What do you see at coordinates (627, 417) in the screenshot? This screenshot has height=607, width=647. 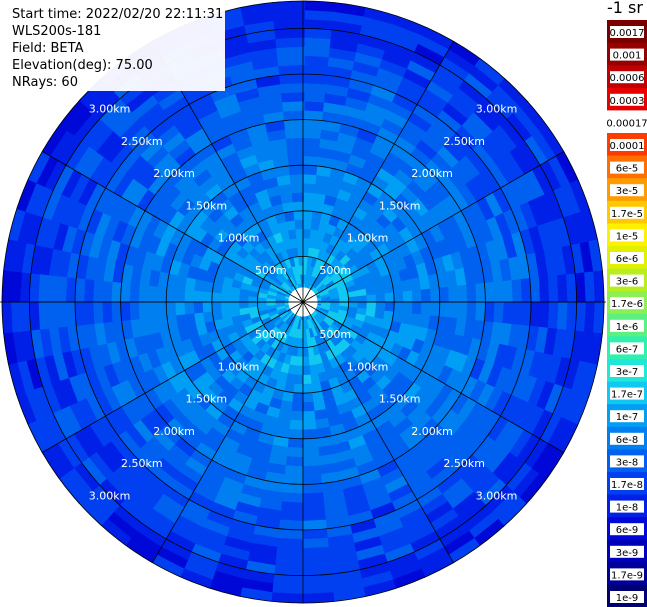 I see `colorbar-tick: 1e-7` at bounding box center [627, 417].